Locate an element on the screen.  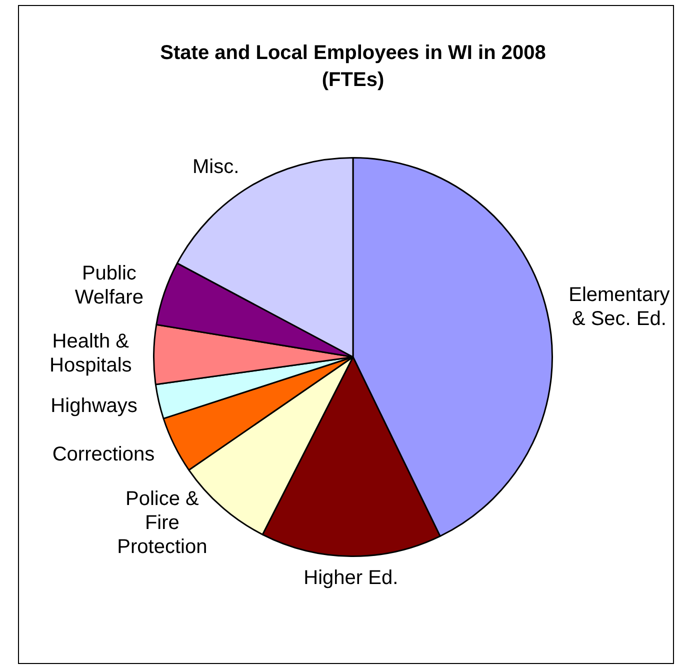
slice-label: Police & Fire Protection is located at coordinates (162, 523).